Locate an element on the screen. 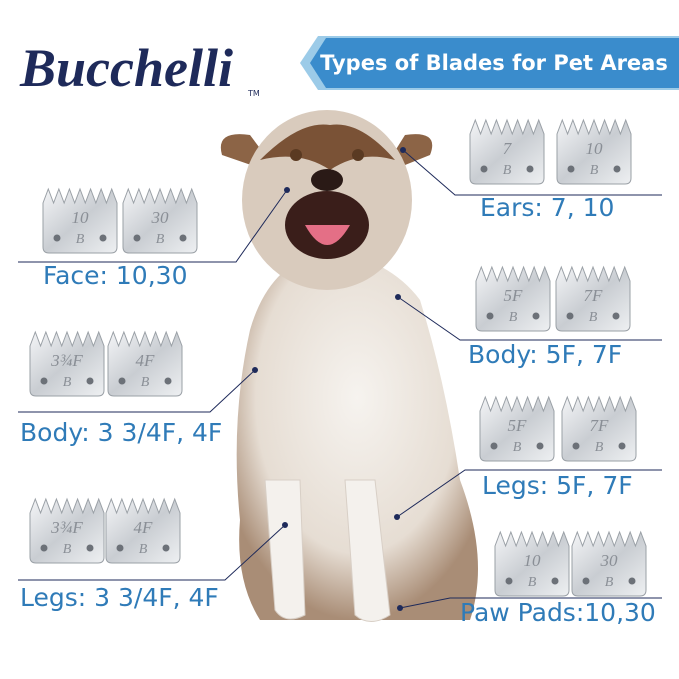 This screenshot has height=679, width=679. blade: 7B is located at coordinates (507, 151).